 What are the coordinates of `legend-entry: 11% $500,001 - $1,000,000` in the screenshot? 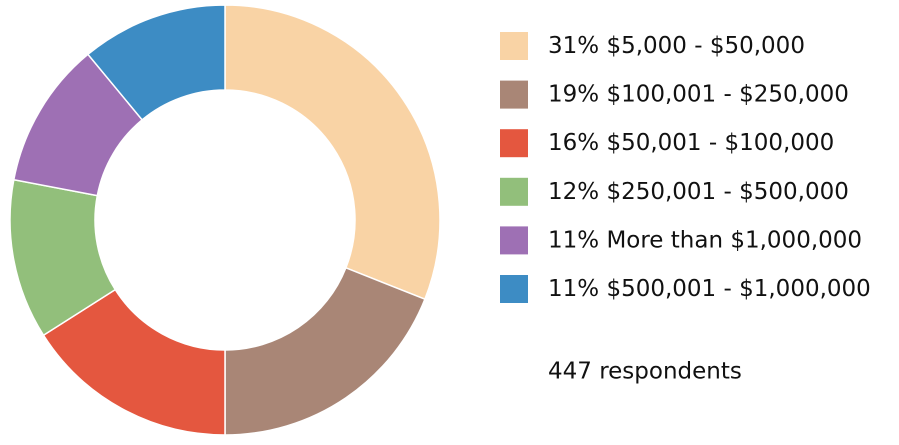 It's located at (709, 289).